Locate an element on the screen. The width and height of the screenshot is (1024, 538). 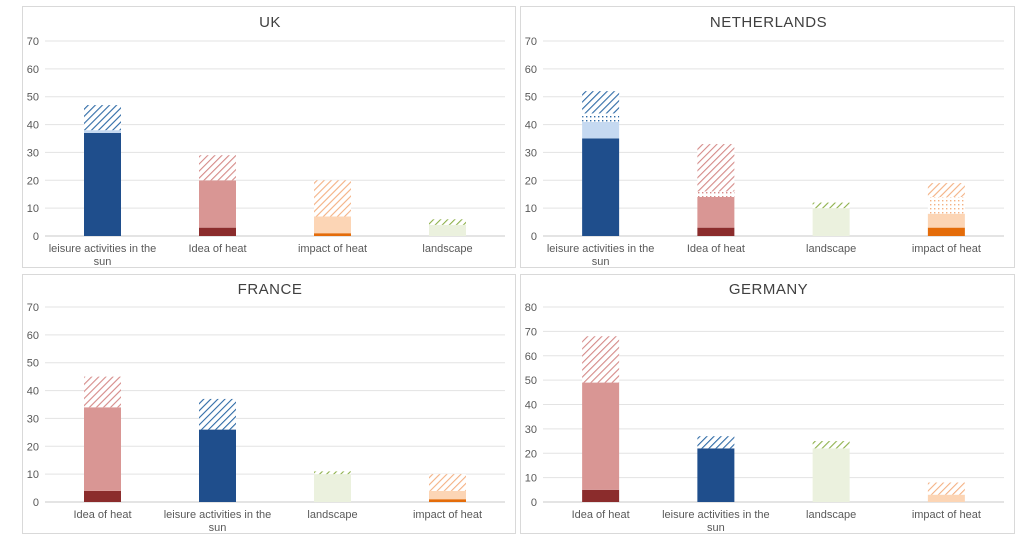
bar-segment-leisure-activities-in-the-sun-dots is located at coordinates (601, 117).